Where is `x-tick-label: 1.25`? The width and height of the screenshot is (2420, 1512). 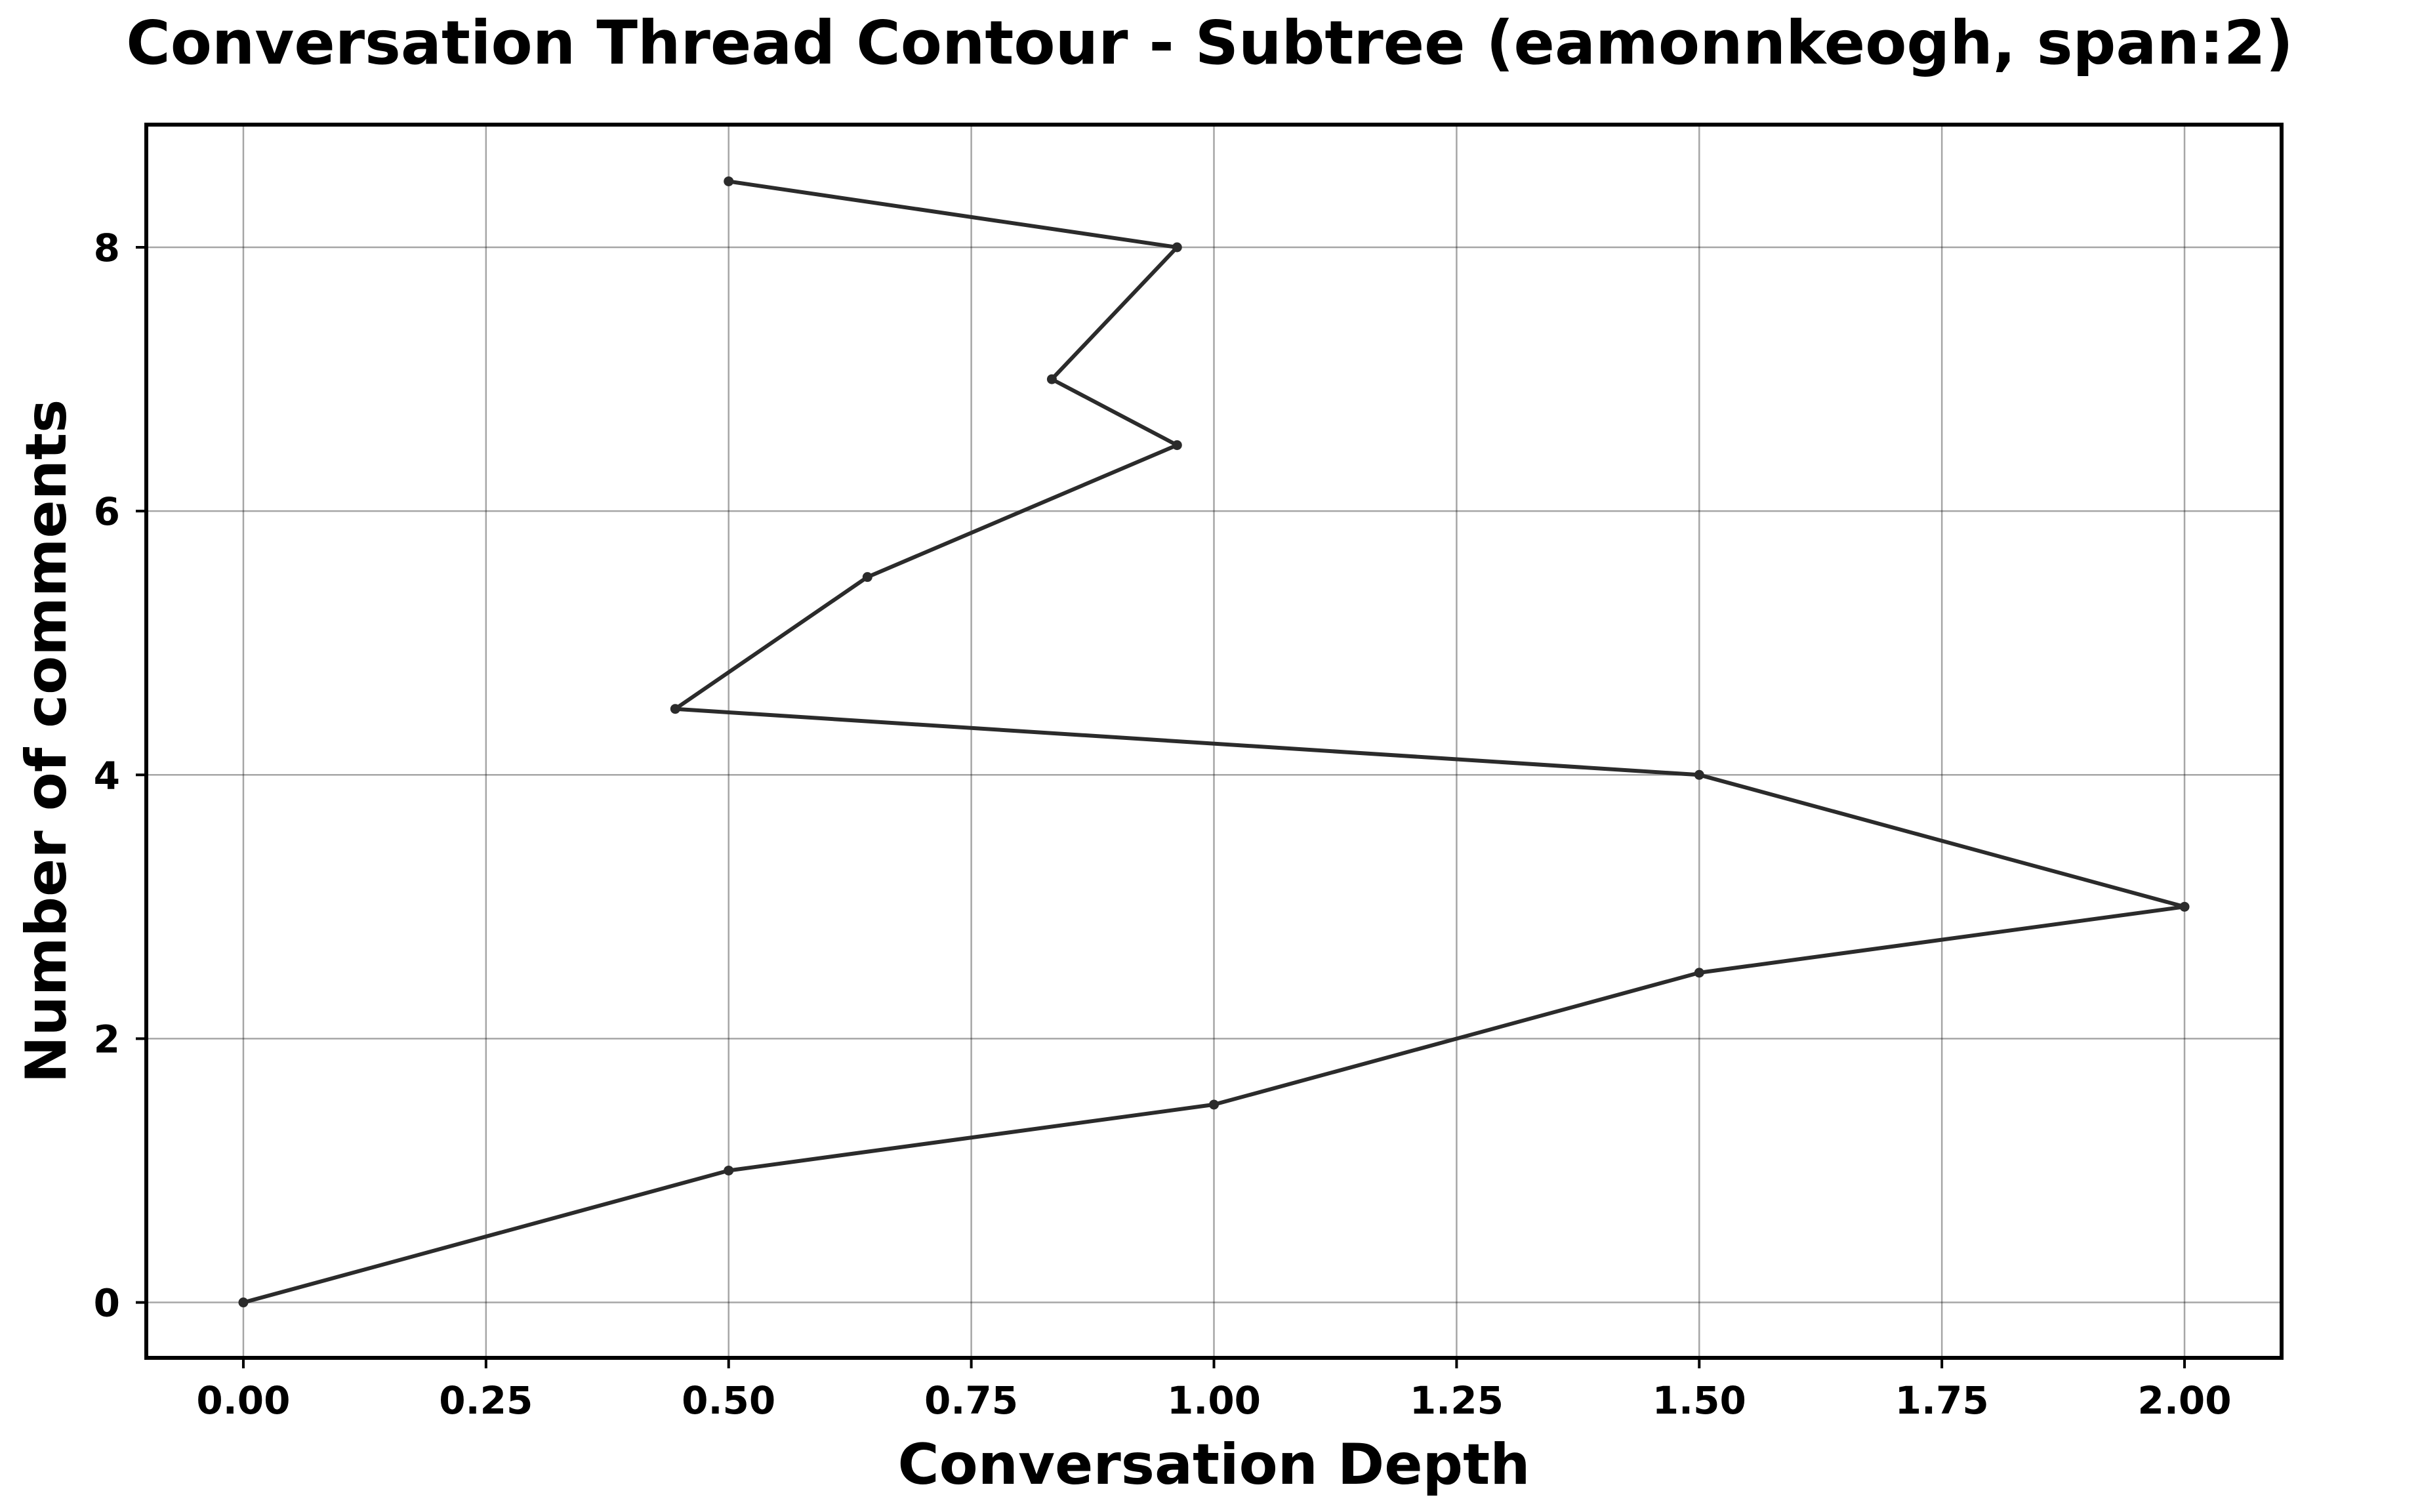
x-tick-label: 1.25 is located at coordinates (1457, 1401).